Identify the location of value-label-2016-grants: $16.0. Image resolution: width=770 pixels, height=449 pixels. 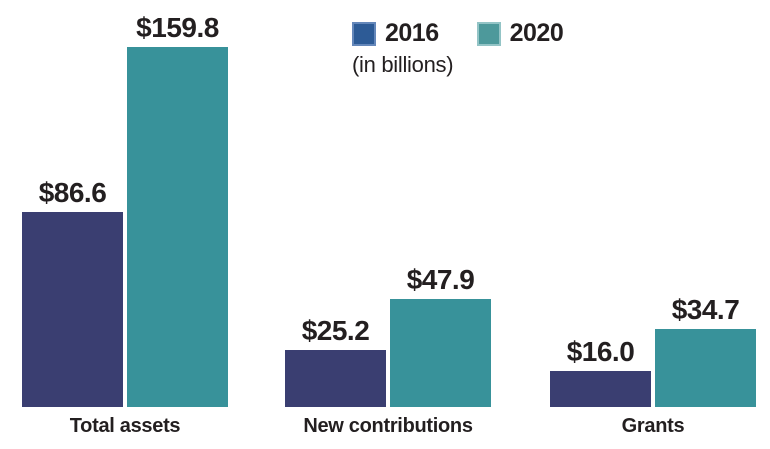
(600, 351).